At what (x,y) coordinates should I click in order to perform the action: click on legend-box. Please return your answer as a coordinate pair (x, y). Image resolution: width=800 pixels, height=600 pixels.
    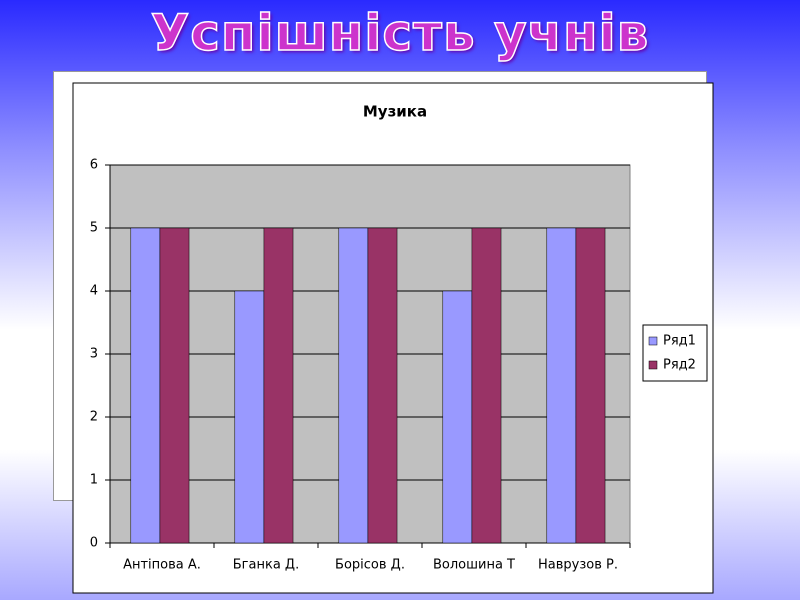
    Looking at the image, I should click on (675, 353).